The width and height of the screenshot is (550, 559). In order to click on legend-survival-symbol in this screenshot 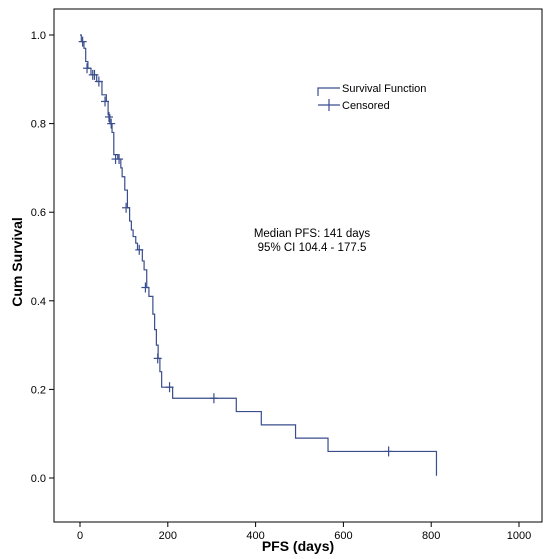, I will do `click(328, 91)`.